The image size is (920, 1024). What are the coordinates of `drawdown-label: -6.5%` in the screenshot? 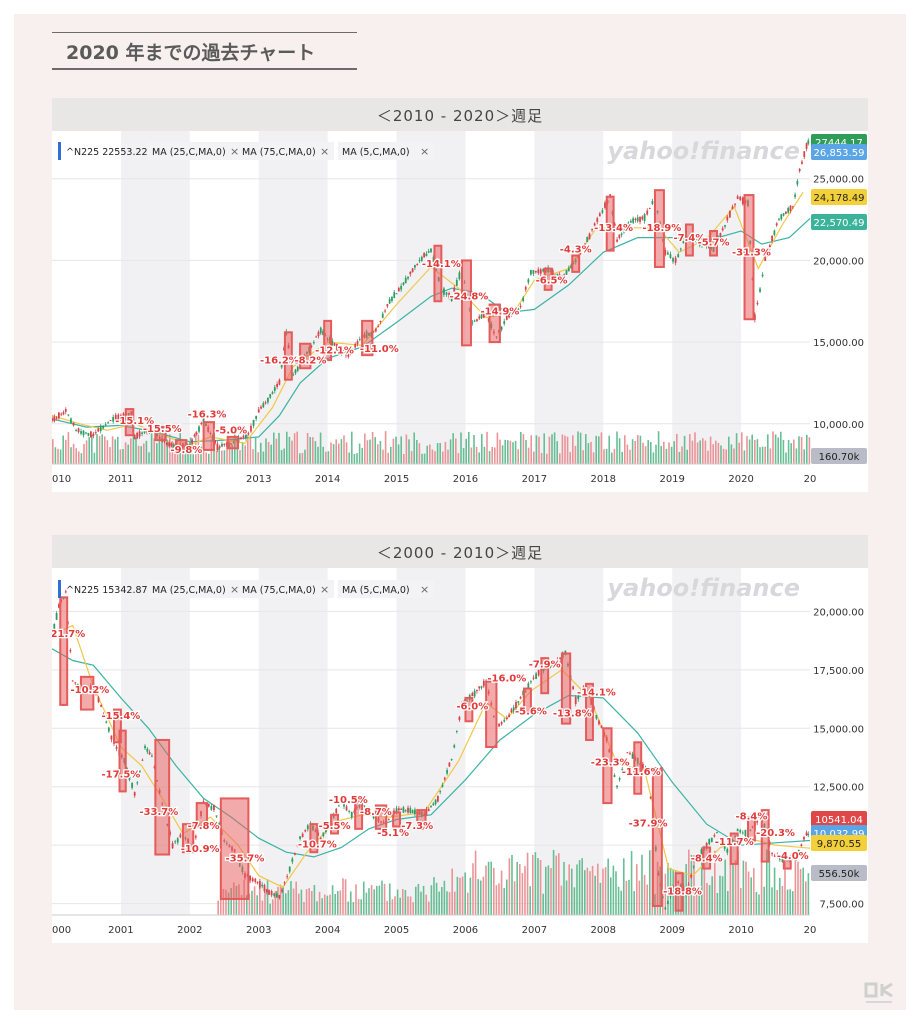 It's located at (552, 280).